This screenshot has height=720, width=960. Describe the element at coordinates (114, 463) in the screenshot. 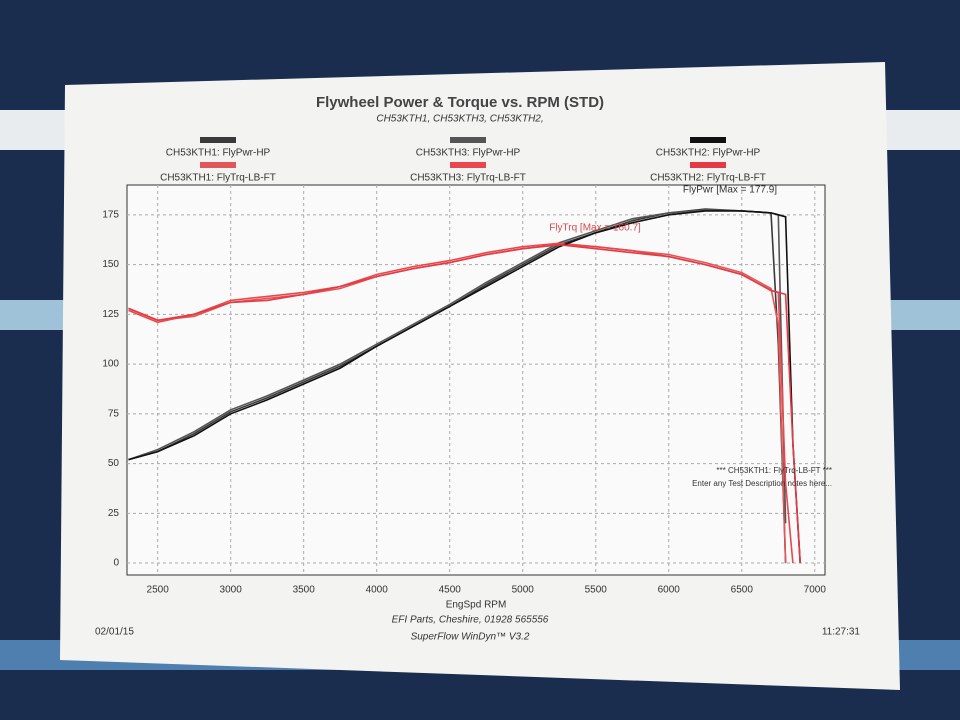

I see `y-tick-label: 50` at that location.